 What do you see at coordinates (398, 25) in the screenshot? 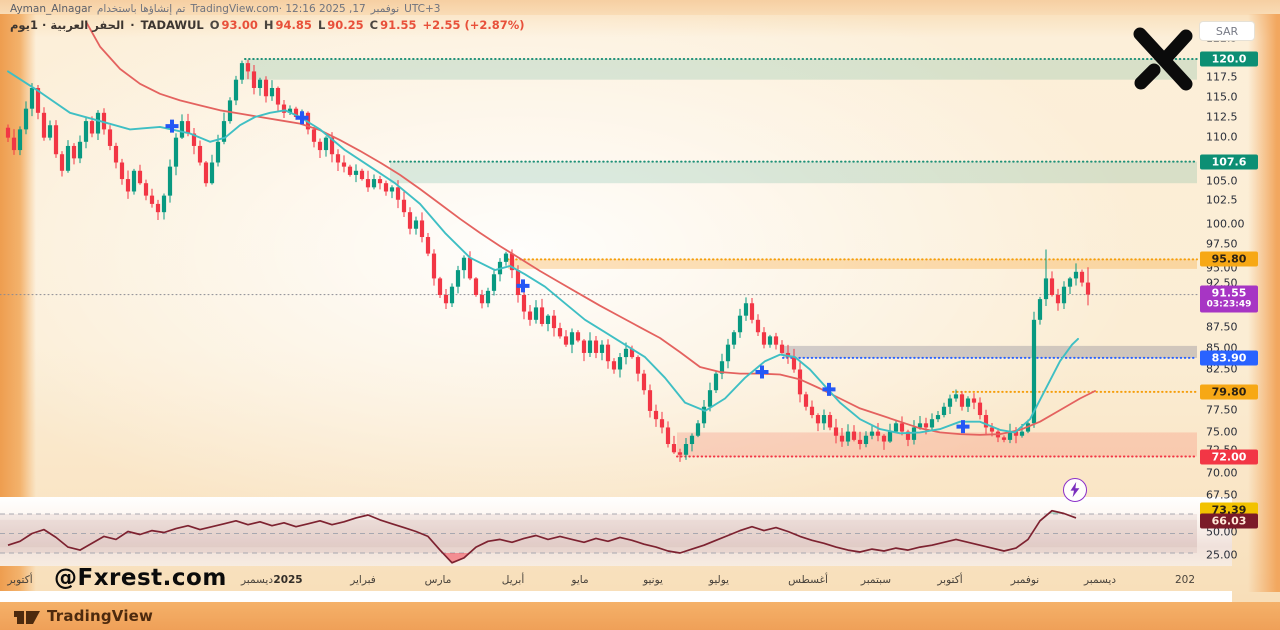
I see `close-value: 91.55` at bounding box center [398, 25].